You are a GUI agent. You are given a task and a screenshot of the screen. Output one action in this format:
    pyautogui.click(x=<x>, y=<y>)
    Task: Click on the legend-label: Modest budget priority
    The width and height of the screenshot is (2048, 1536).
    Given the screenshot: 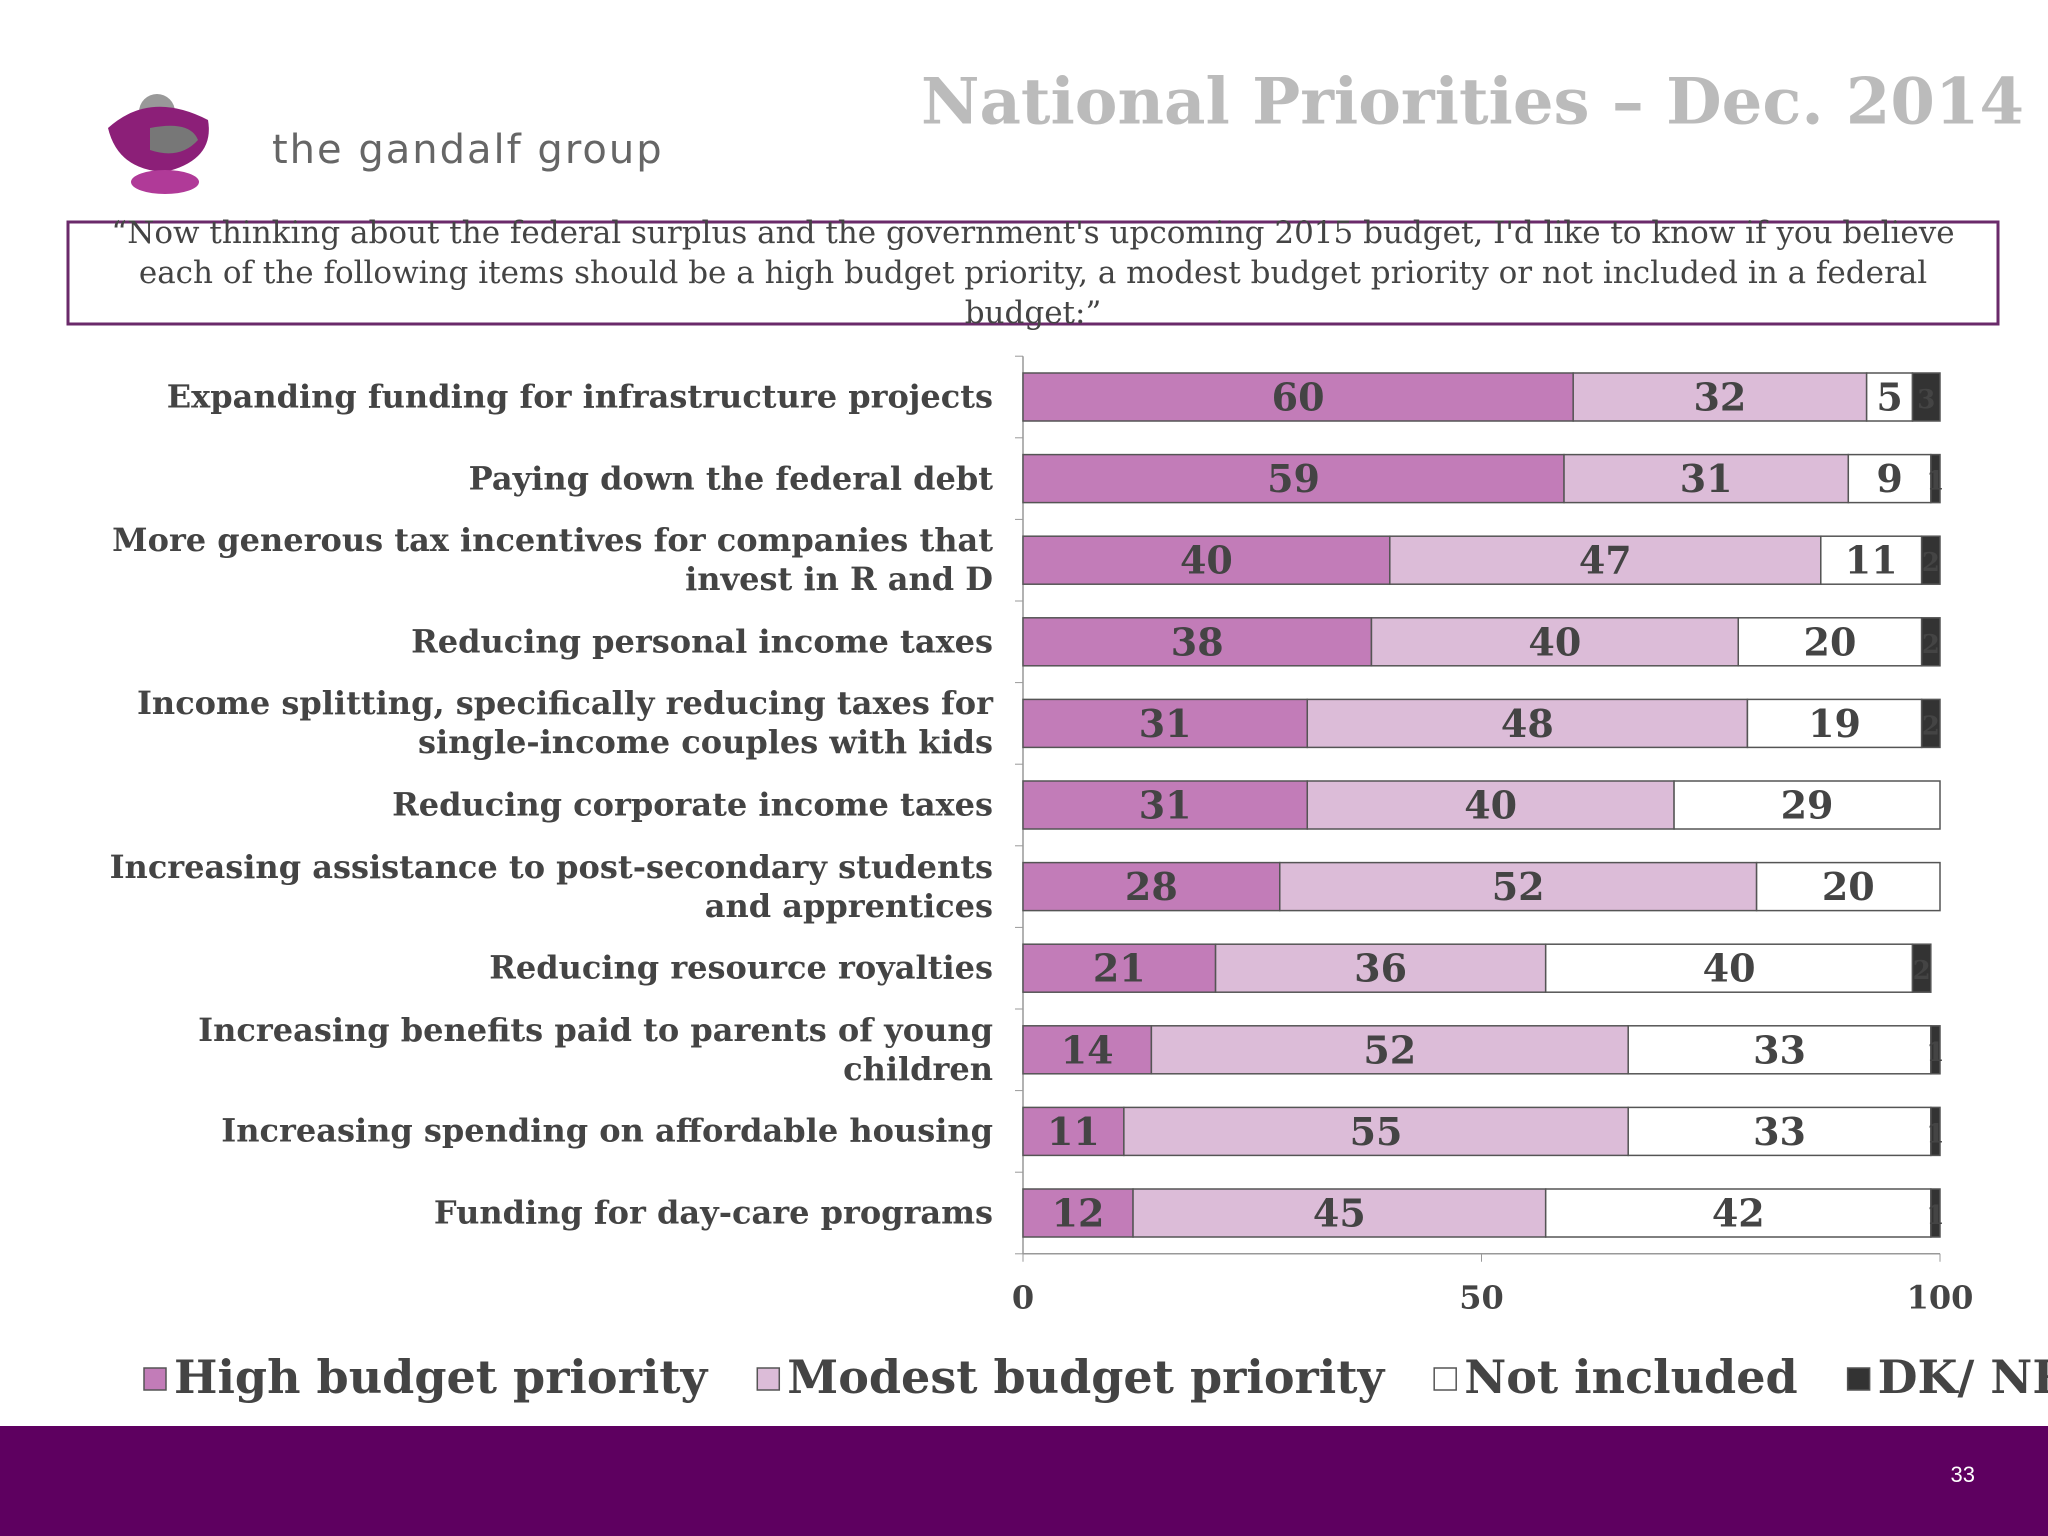 What is the action you would take?
    pyautogui.click(x=1086, y=1377)
    